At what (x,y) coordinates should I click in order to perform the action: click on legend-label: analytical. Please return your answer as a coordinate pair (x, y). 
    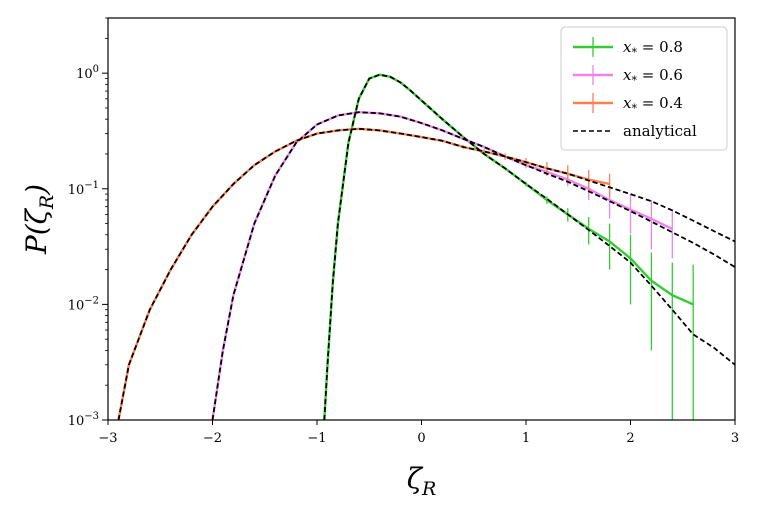
    Looking at the image, I should click on (660, 131).